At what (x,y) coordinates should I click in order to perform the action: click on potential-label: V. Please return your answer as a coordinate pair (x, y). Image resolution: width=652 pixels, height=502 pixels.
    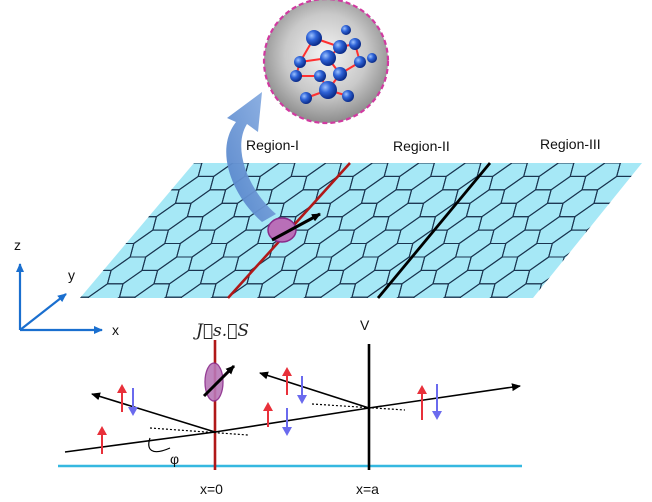
    Looking at the image, I should click on (365, 325).